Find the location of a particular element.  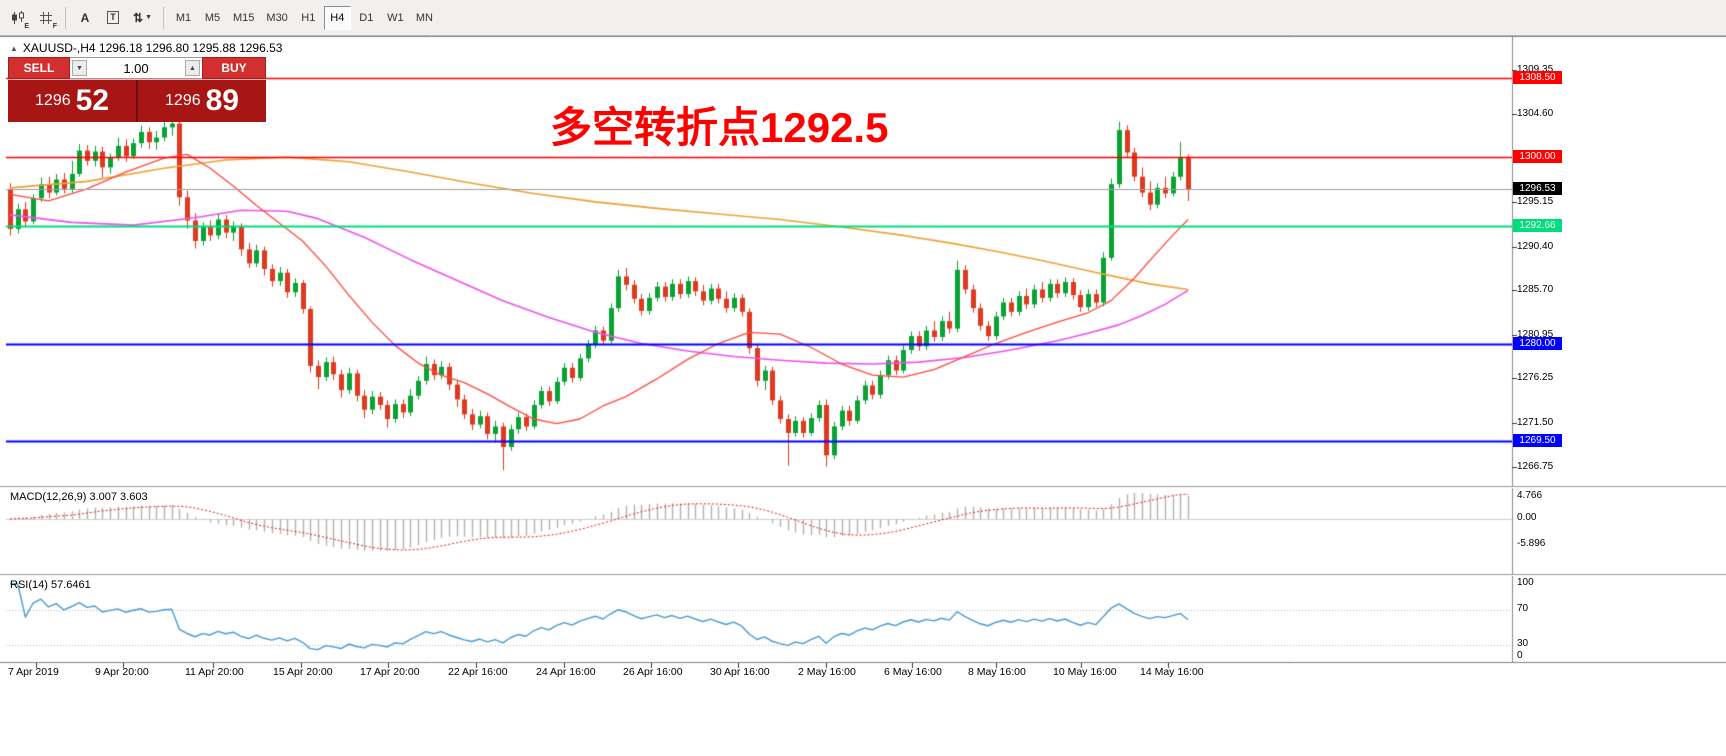

icon-sub-label: E is located at coordinates (26, 26).